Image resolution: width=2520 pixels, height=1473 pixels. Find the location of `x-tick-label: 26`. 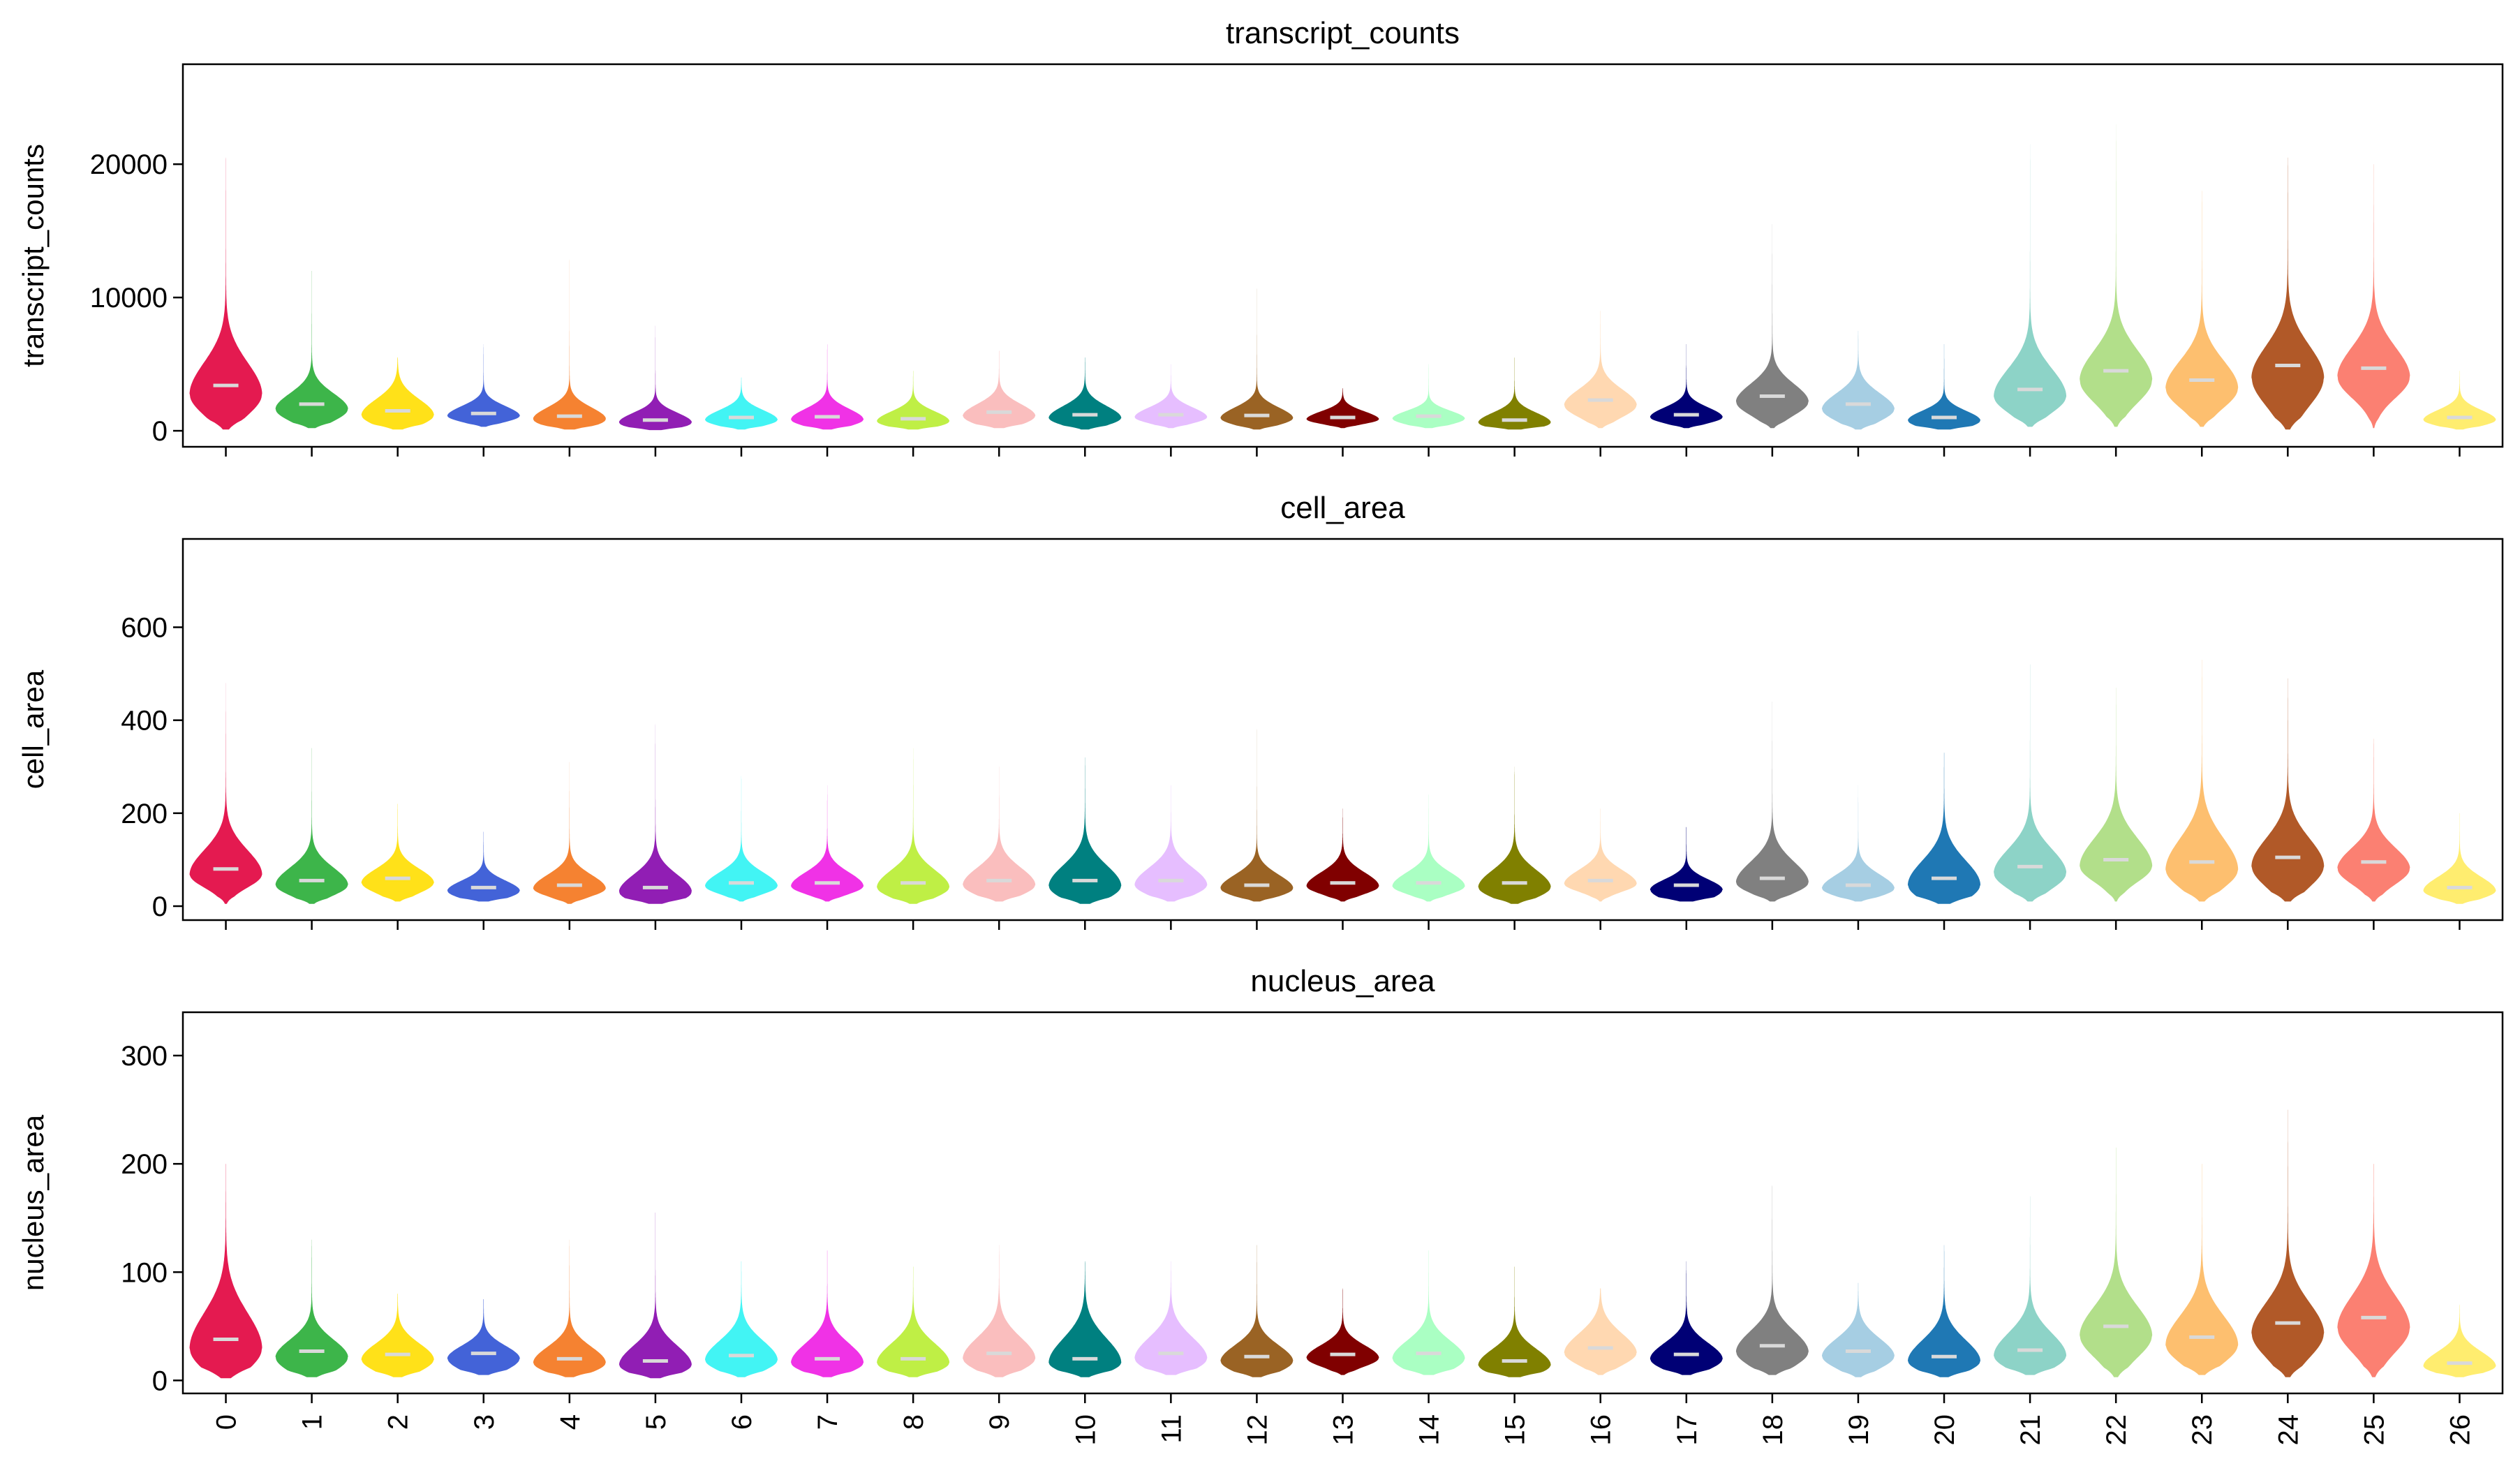

x-tick-label: 26 is located at coordinates (2460, 1430).